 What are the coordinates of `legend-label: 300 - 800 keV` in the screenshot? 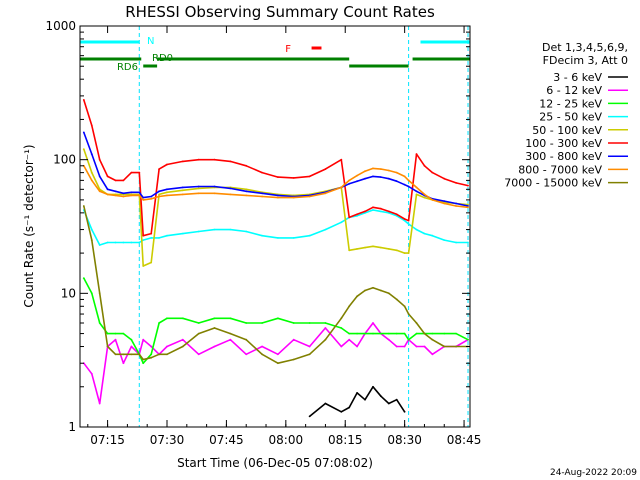 It's located at (563, 156).